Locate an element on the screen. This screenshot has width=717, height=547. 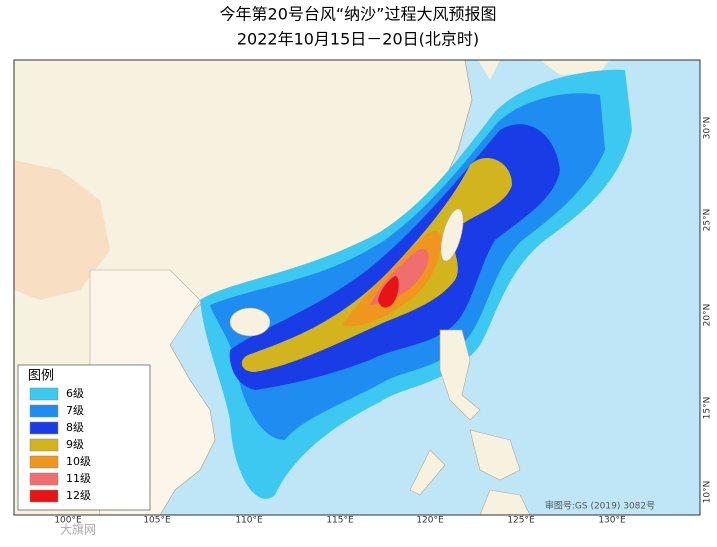
legend-label: 6级 is located at coordinates (75, 393).